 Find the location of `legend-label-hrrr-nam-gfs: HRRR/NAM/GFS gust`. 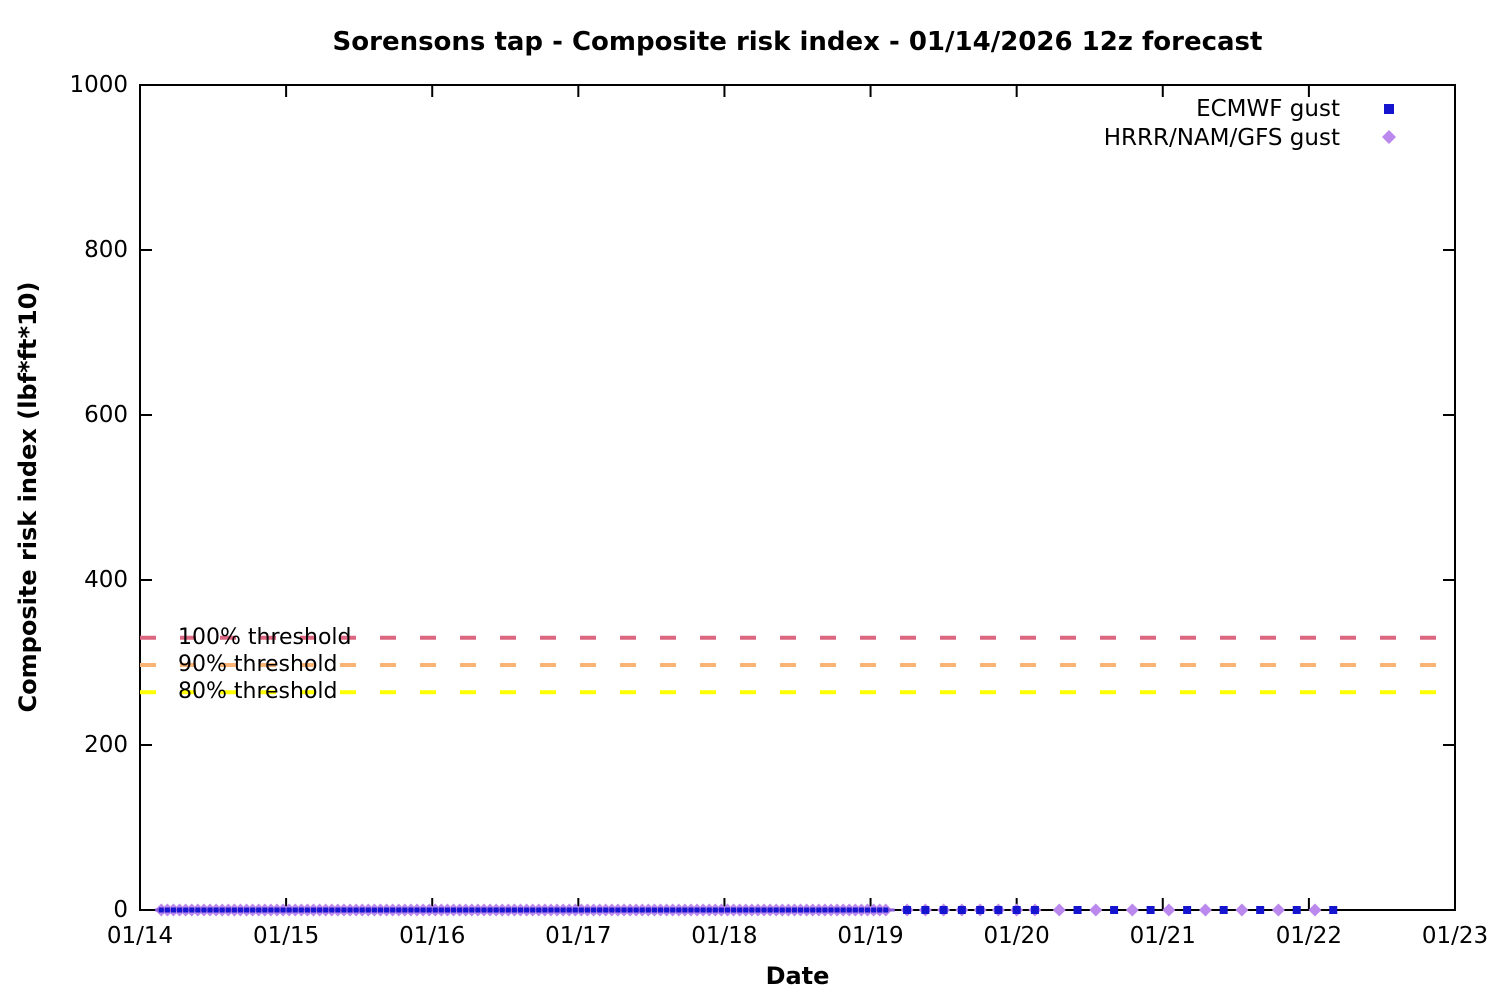

legend-label-hrrr-nam-gfs: HRRR/NAM/GFS gust is located at coordinates (1221, 138).